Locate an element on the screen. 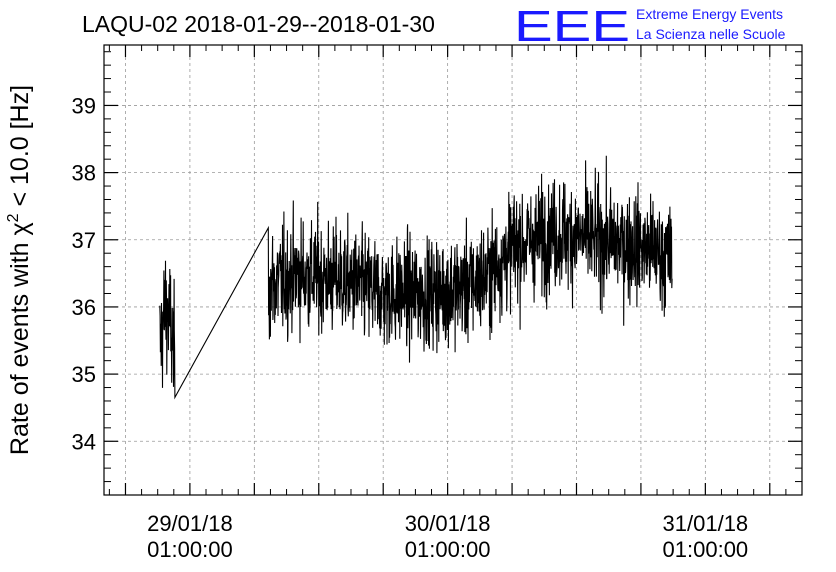  y-tick-label: 38 is located at coordinates (84, 173).